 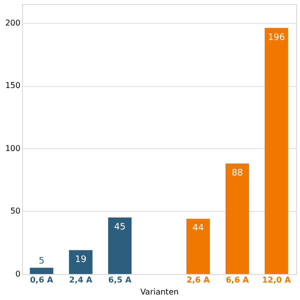 What do you see at coordinates (238, 280) in the screenshot?
I see `x-tick-label: 6,6 A` at bounding box center [238, 280].